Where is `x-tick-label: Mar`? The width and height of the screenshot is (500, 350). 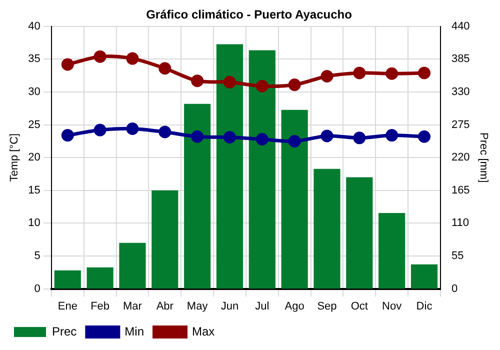
x-tick-label: Mar is located at coordinates (132, 306).